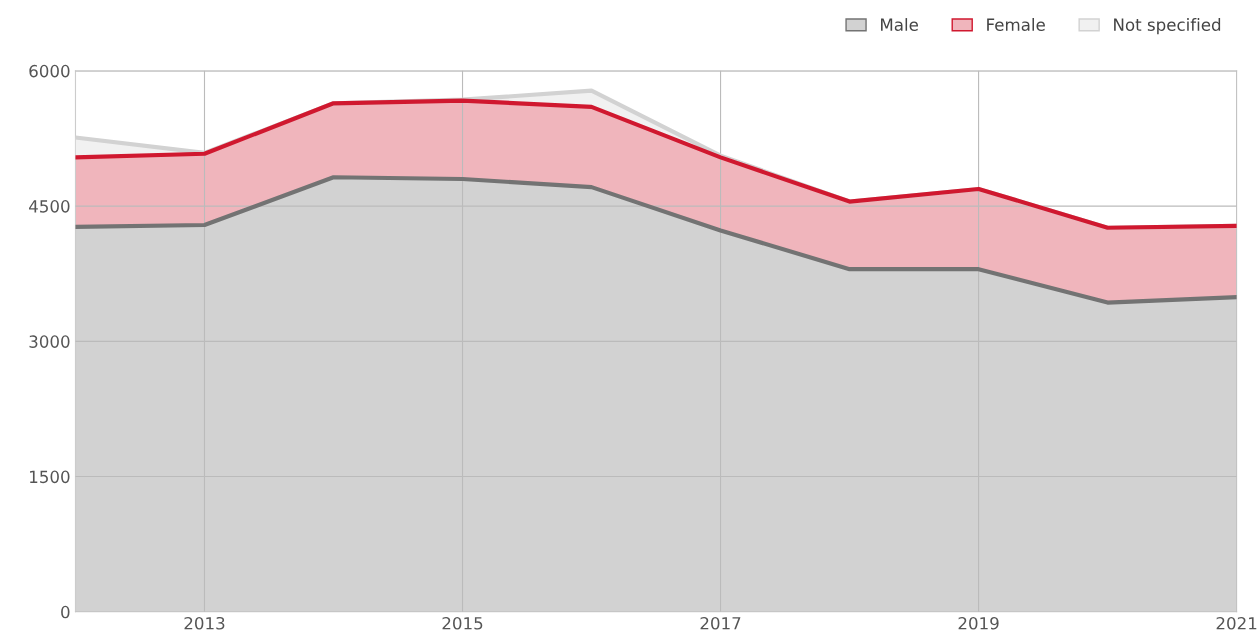 The width and height of the screenshot is (1258, 644). Describe the element at coordinates (49, 71) in the screenshot. I see `y-tick-label: 6000` at that location.